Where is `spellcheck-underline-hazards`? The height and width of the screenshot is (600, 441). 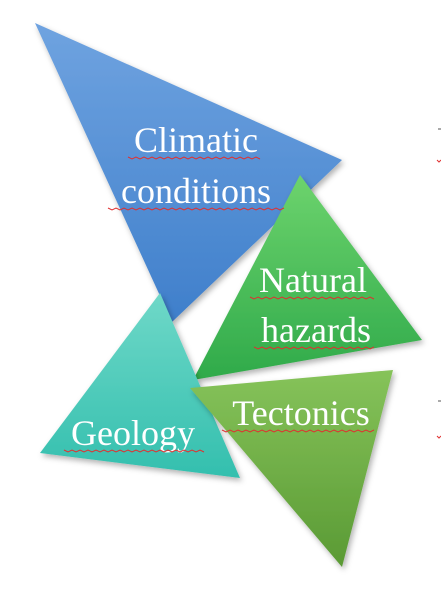 spellcheck-underline-hazards is located at coordinates (314, 348).